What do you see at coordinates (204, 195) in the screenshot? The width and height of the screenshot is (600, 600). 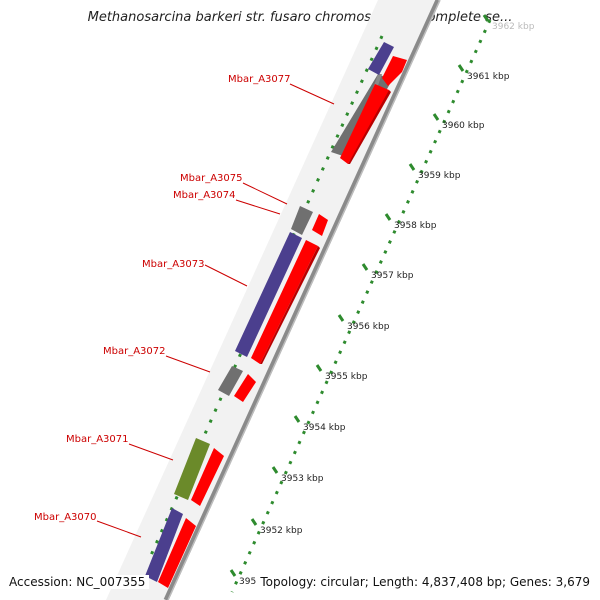 I see `gene-label: Mbar_A3074` at bounding box center [204, 195].